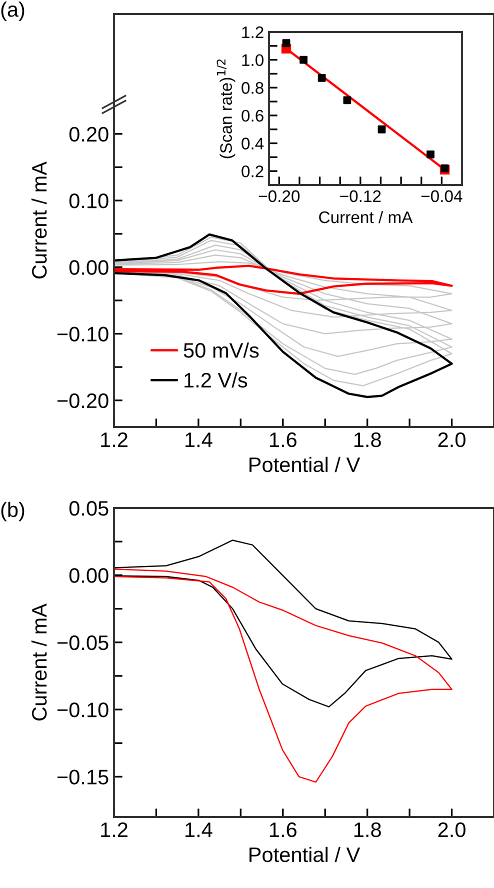  Describe the element at coordinates (253, 171) in the screenshot. I see `y-tick-label: 0.2` at that location.